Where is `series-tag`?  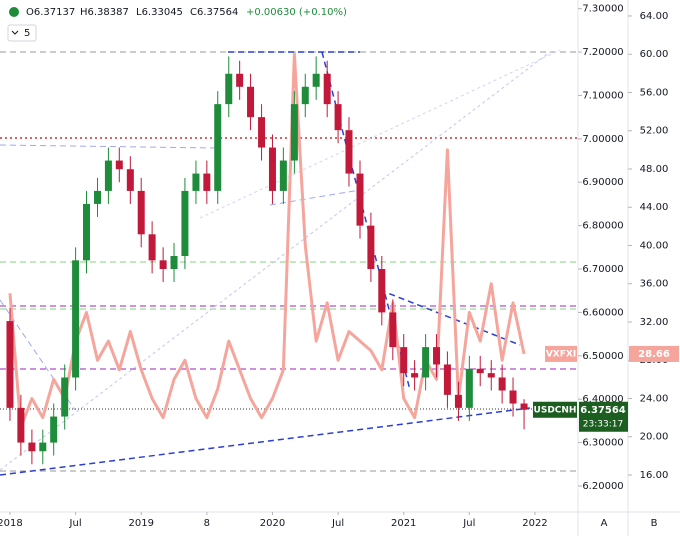
series-tag is located at coordinates (561, 353).